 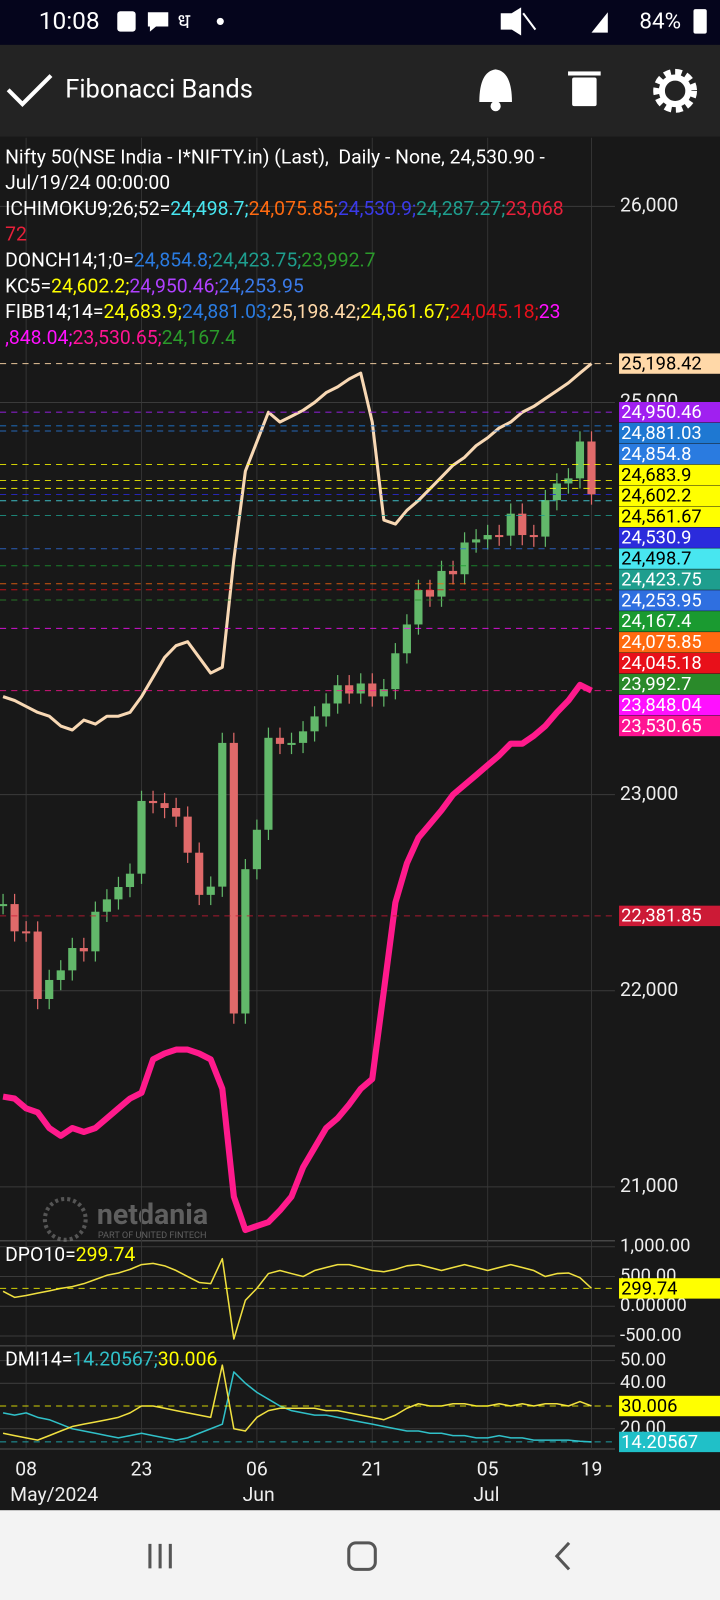 What do you see at coordinates (159, 90) in the screenshot?
I see `toolbar-title: Fibonacci Bands` at bounding box center [159, 90].